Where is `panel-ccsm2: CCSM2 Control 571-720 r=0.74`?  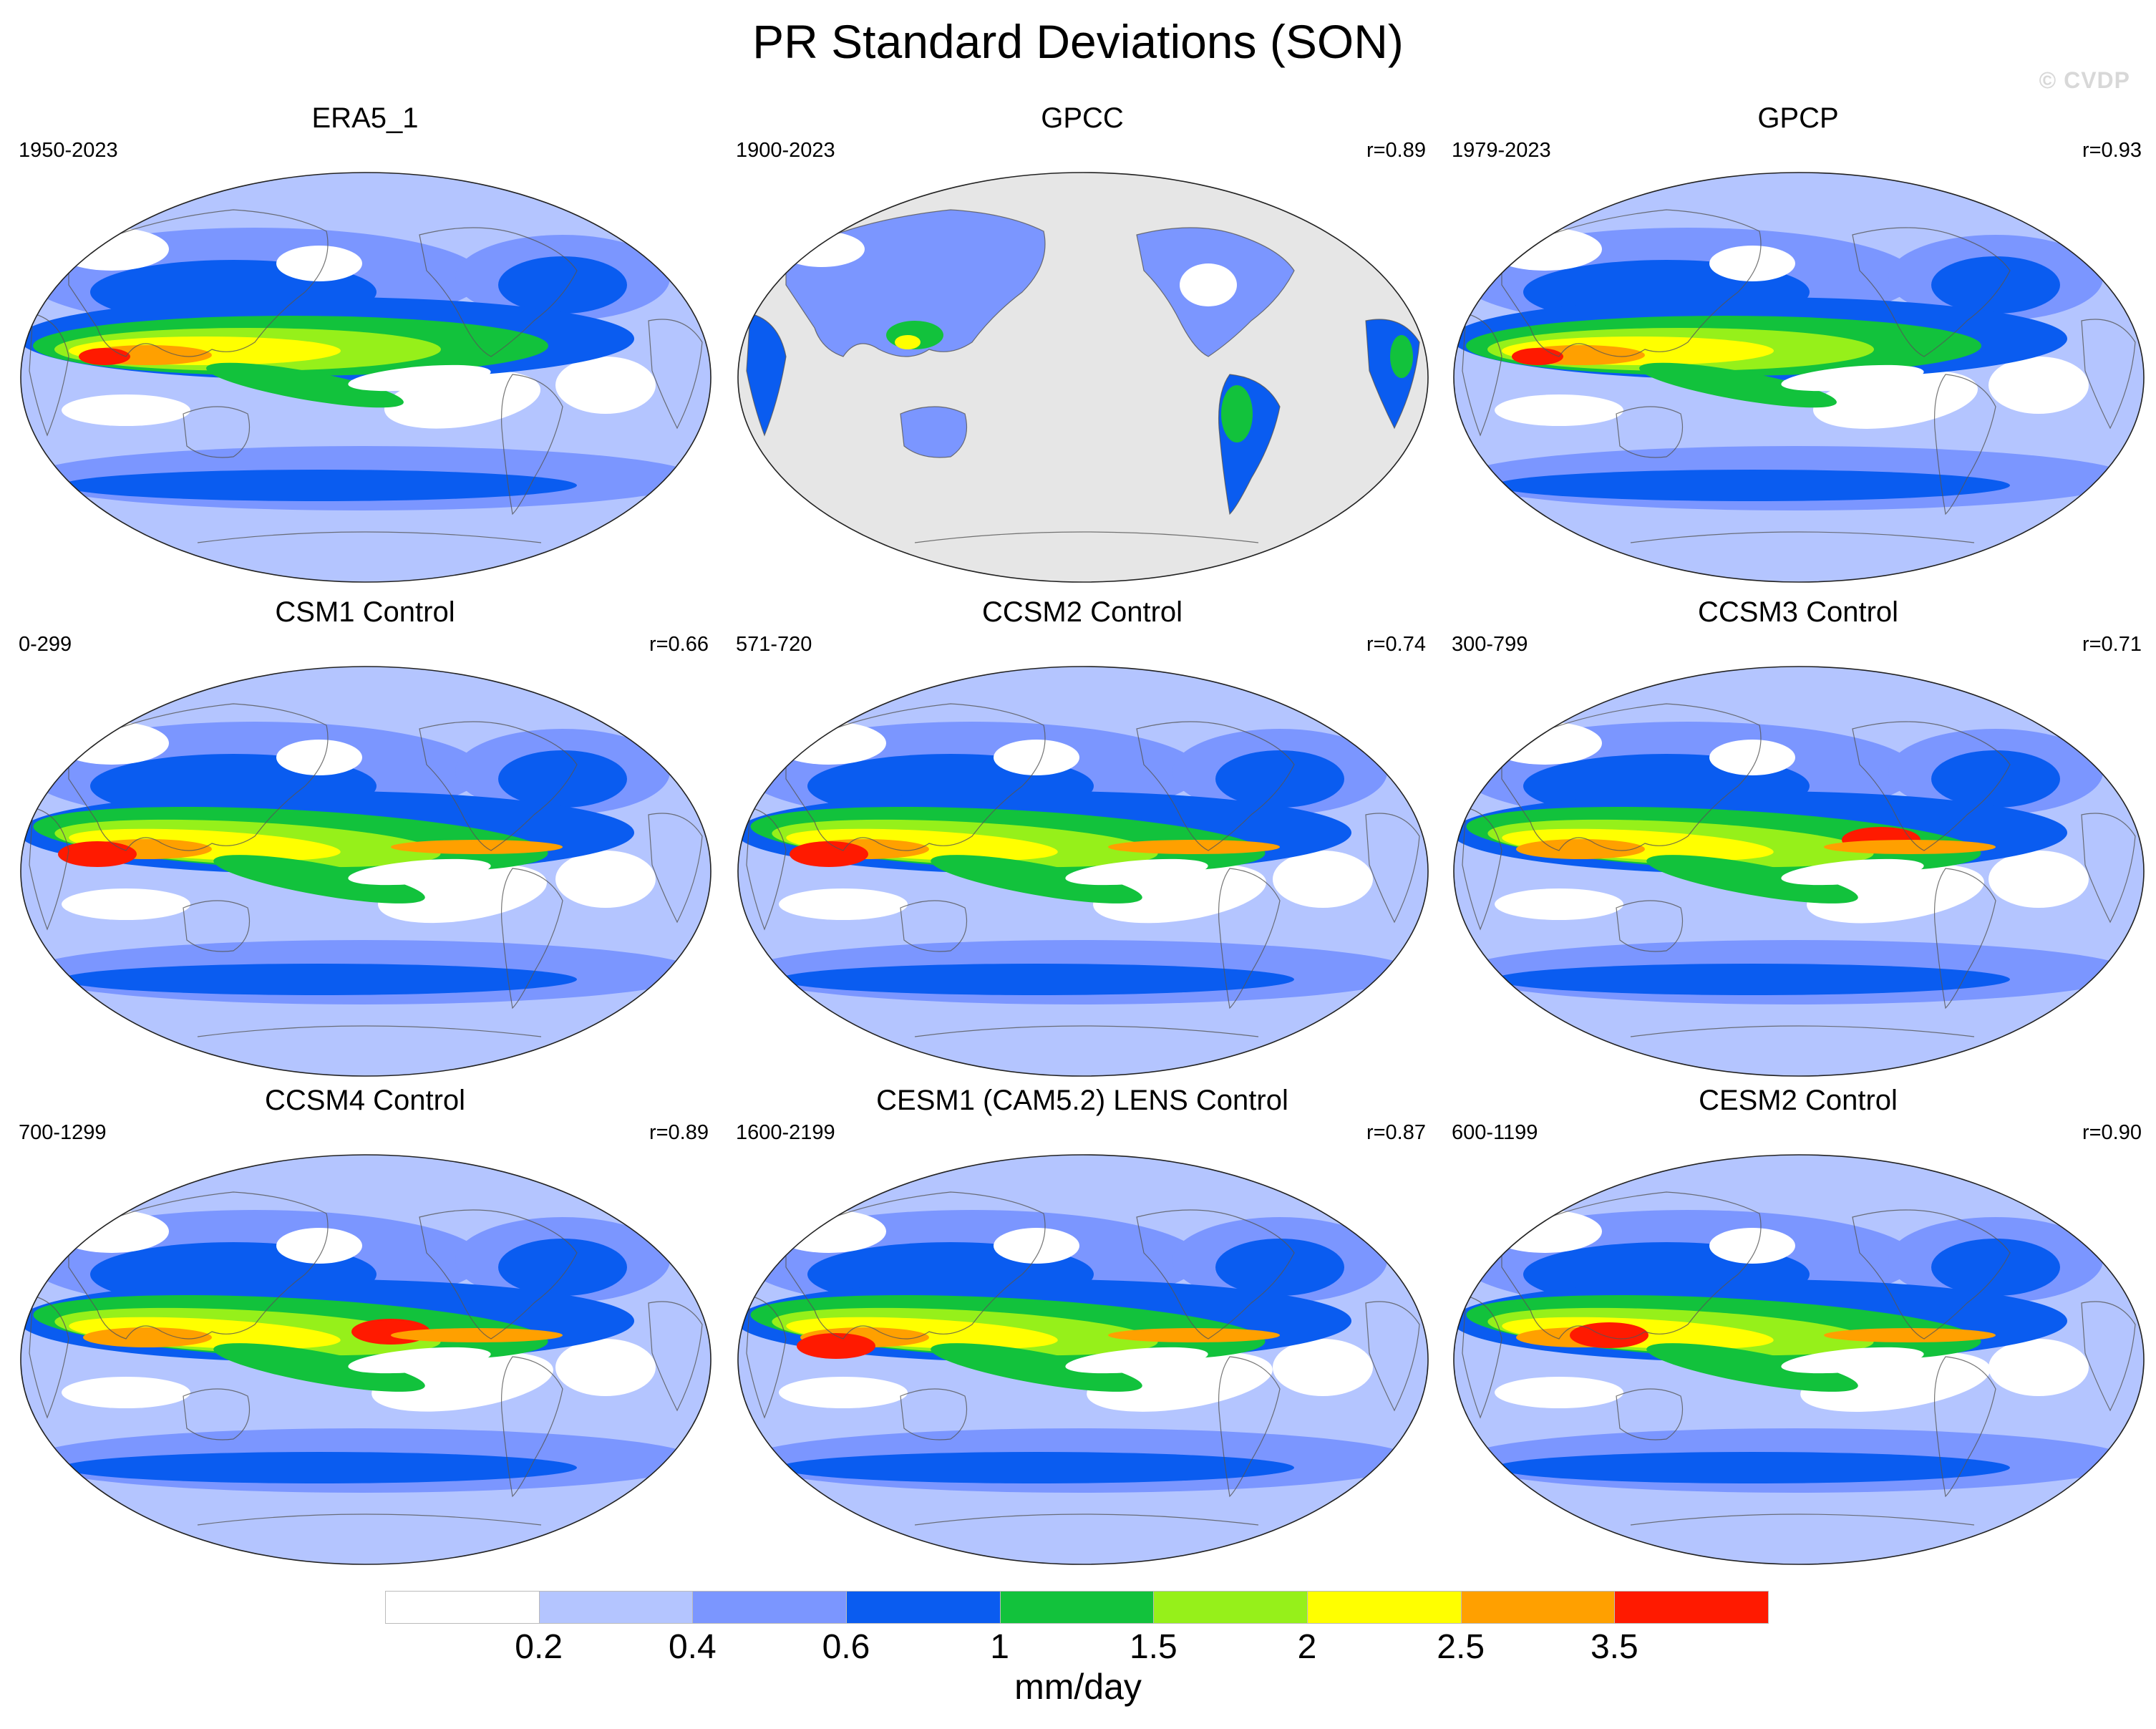
panel-ccsm2: CCSM2 Control 571-720 r=0.74 is located at coordinates (1082, 837).